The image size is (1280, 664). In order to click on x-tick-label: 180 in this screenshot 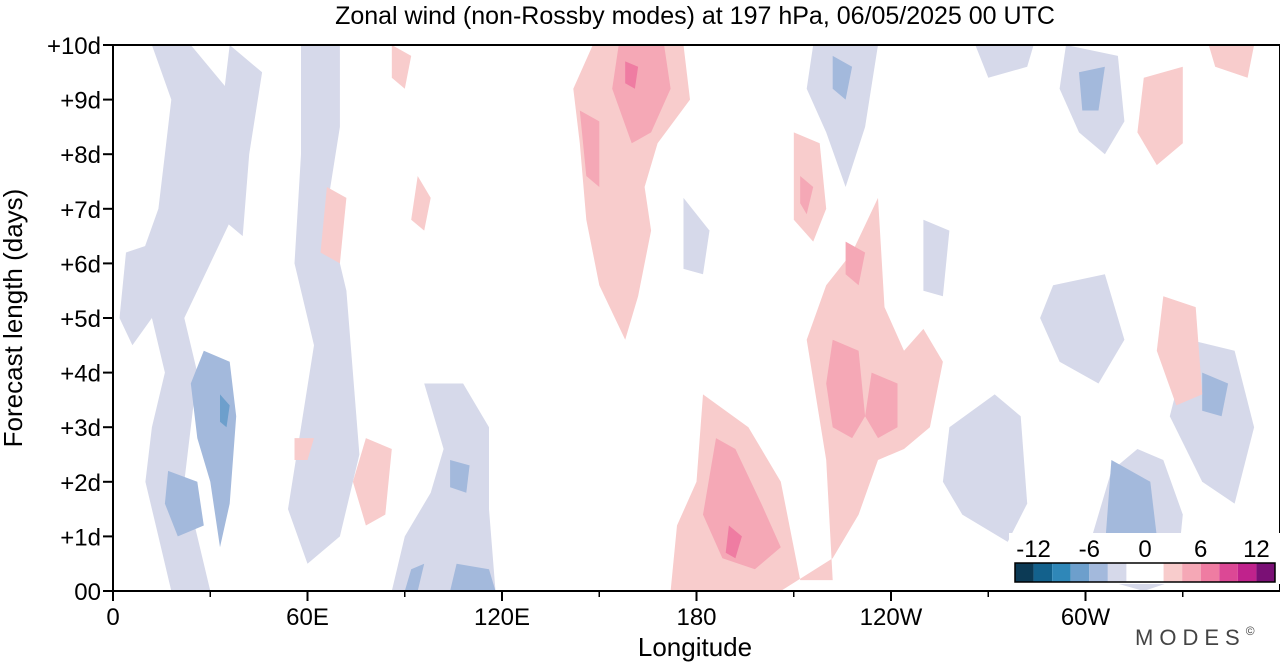, I will do `click(696, 617)`.